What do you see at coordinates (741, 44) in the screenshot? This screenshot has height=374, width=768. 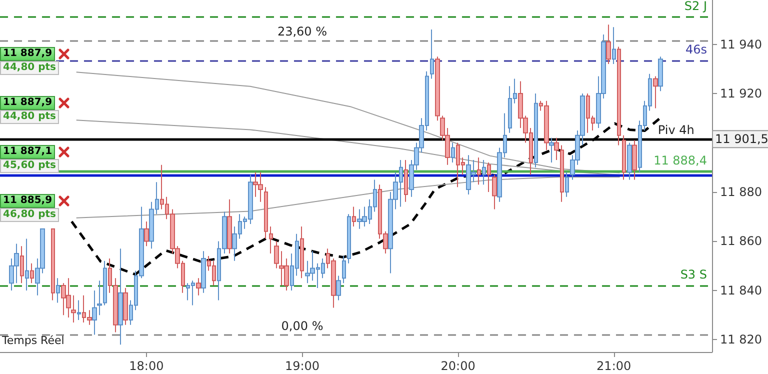 I see `y-tick-label: 11 940` at bounding box center [741, 44].